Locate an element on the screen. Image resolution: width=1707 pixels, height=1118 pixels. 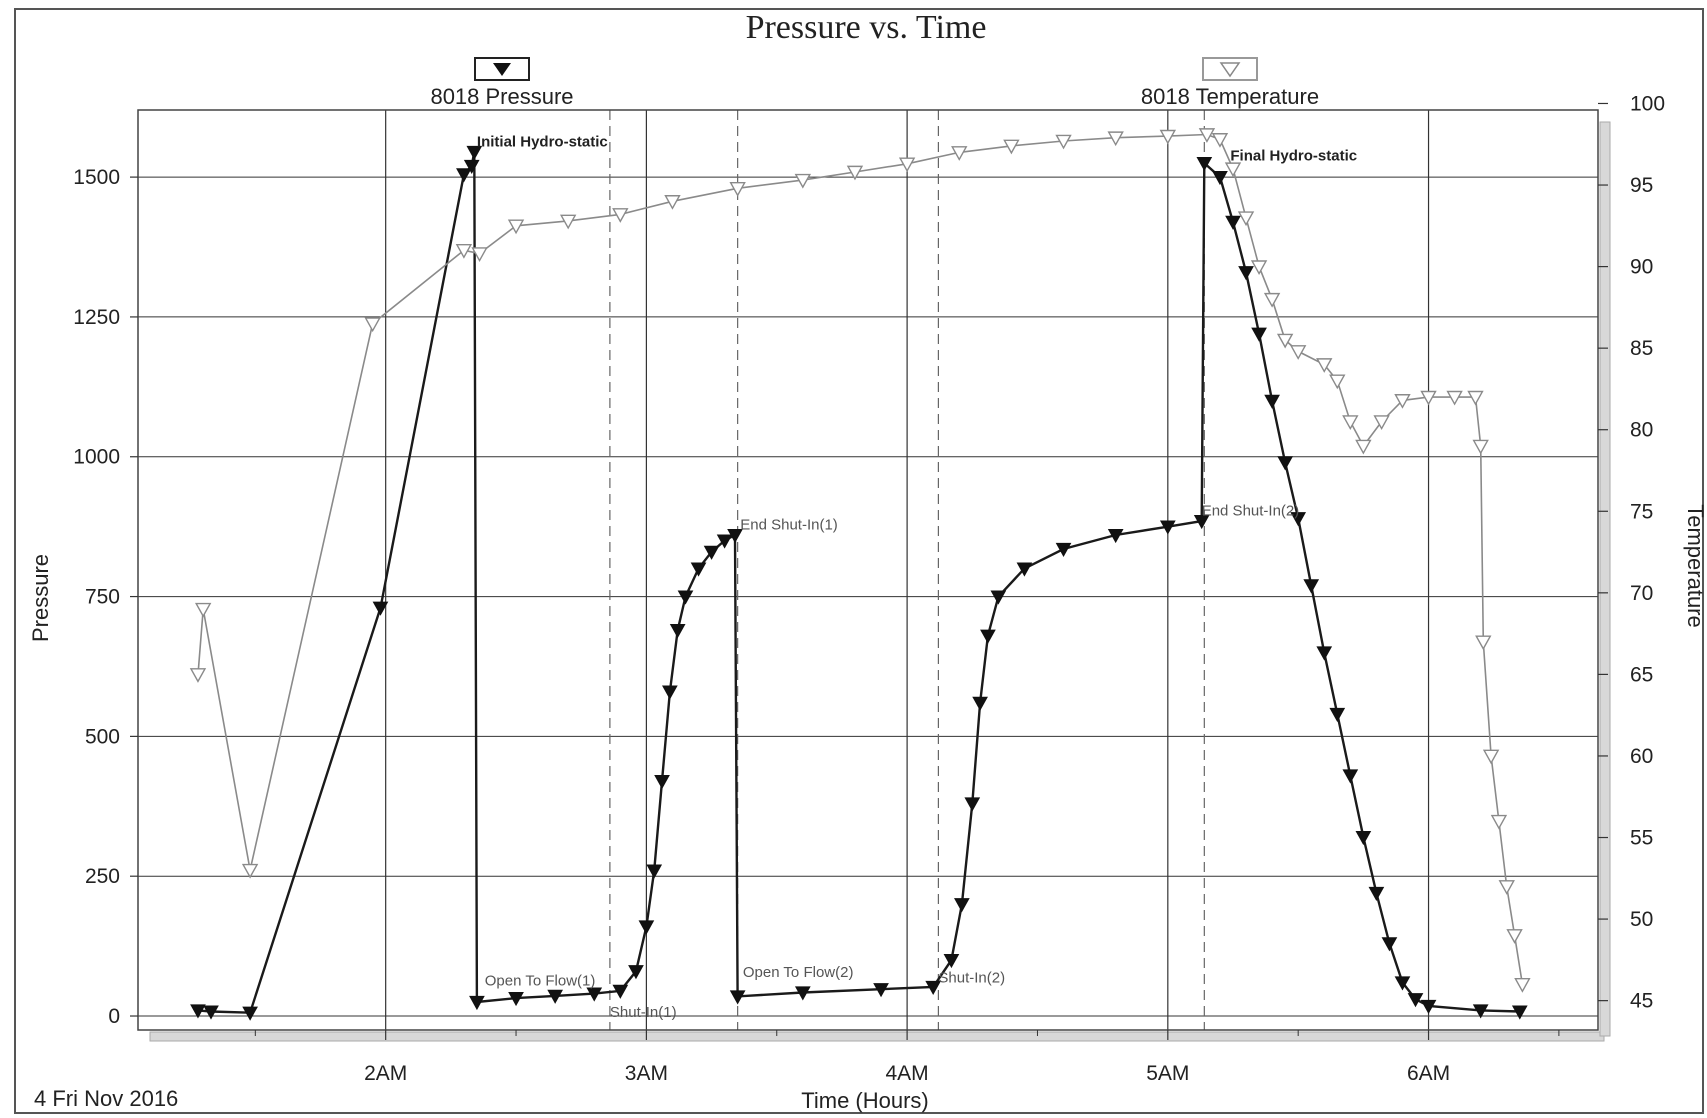
y-tick-label: 1250 is located at coordinates (96, 317).